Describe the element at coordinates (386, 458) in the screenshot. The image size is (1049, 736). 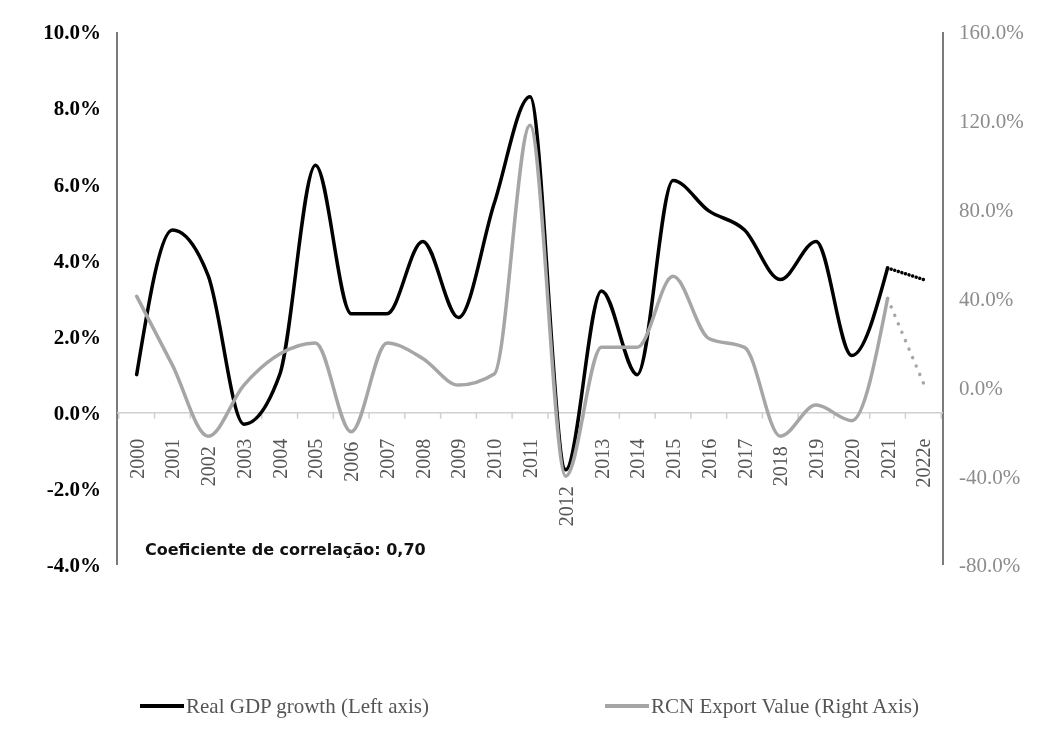
I see `x-tick-label: 2007` at that location.